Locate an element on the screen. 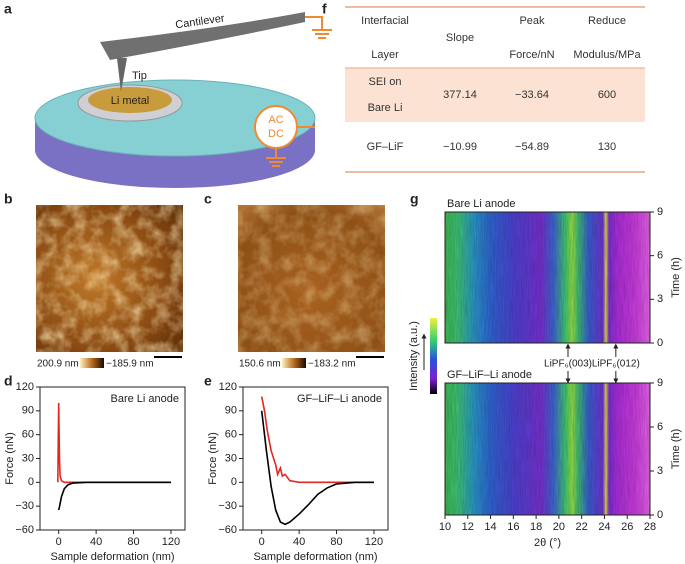 The height and width of the screenshot is (564, 685). panel-label: b is located at coordinates (8, 199).